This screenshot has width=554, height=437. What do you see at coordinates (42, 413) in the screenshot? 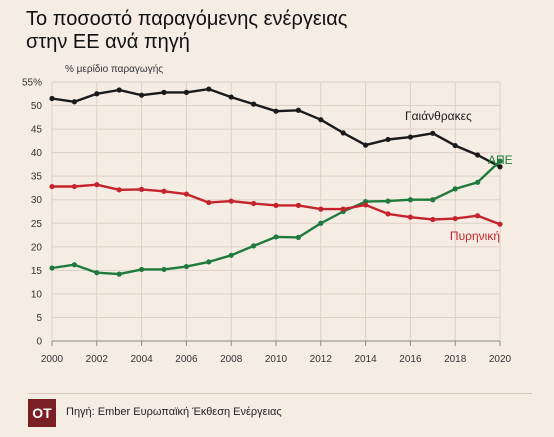
I see `ot-logo: ΟΤ` at bounding box center [42, 413].